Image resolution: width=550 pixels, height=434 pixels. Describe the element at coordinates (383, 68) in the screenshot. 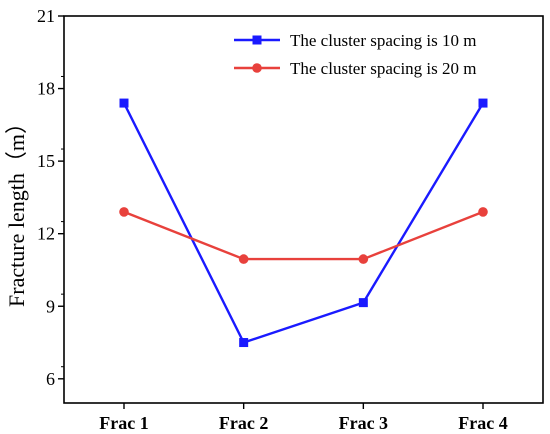

I see `legend-label: The cluster spacing is 20 m` at that location.